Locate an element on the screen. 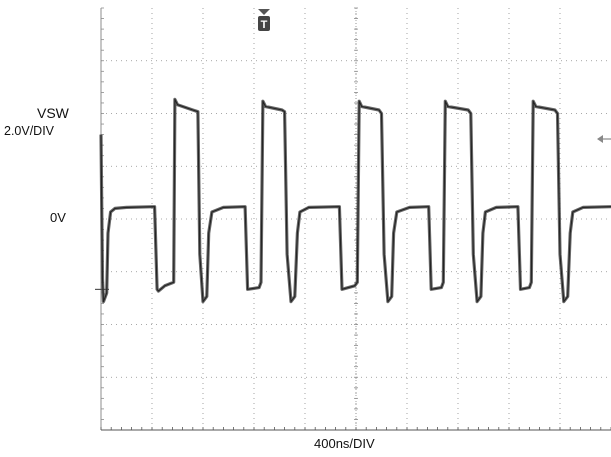  trigger-arrow is located at coordinates (264, 12).